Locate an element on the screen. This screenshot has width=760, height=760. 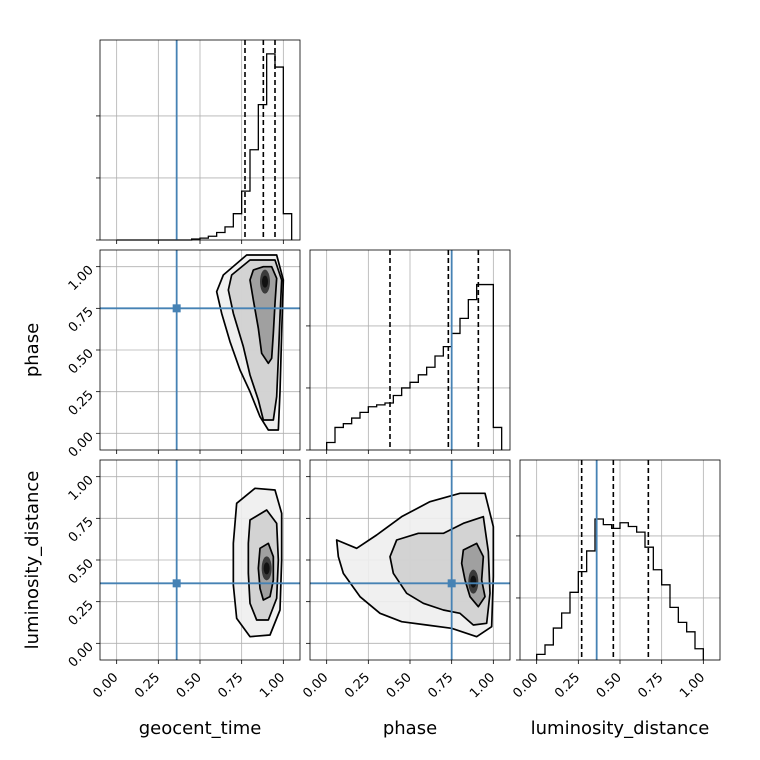
pair-luminosity-distance-vs-phase-xtick-label: 0.00 is located at coordinates (315, 685).